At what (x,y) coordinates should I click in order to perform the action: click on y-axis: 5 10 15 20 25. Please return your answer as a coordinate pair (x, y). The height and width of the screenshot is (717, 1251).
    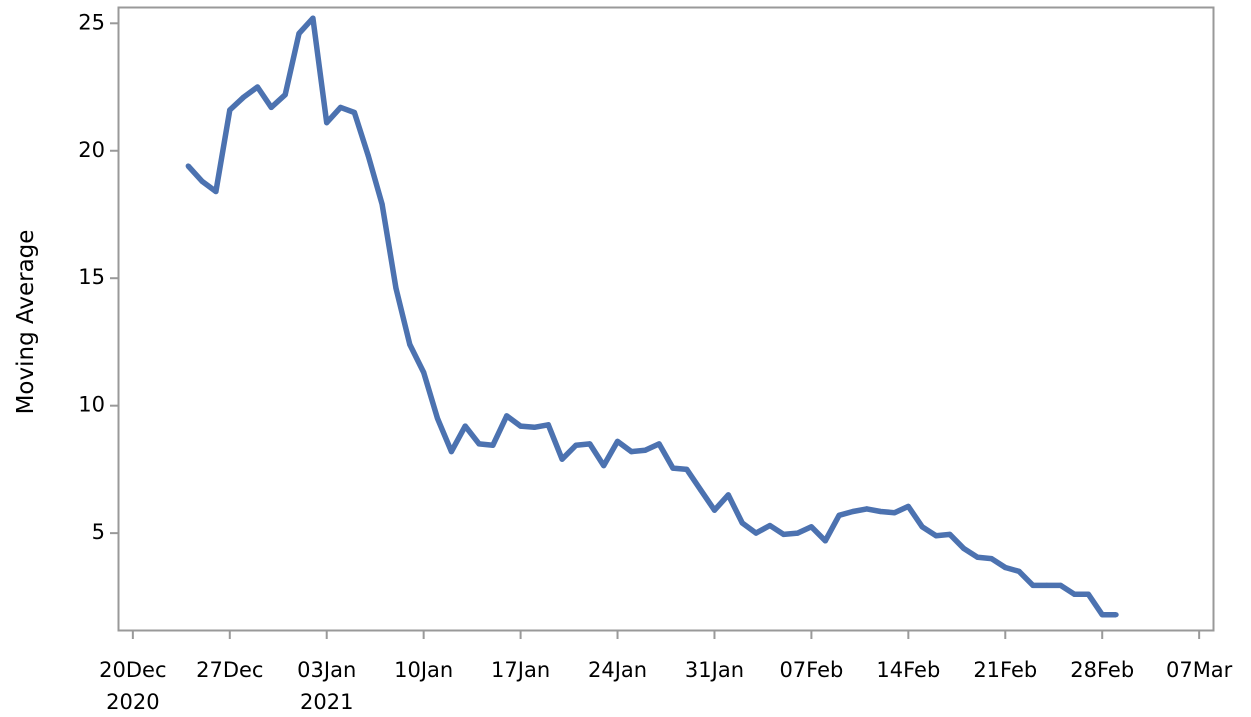
    Looking at the image, I should click on (98, 277).